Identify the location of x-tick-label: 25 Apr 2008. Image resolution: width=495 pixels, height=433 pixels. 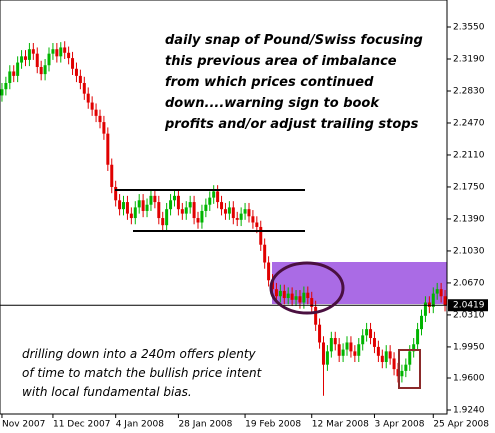
(461, 425).